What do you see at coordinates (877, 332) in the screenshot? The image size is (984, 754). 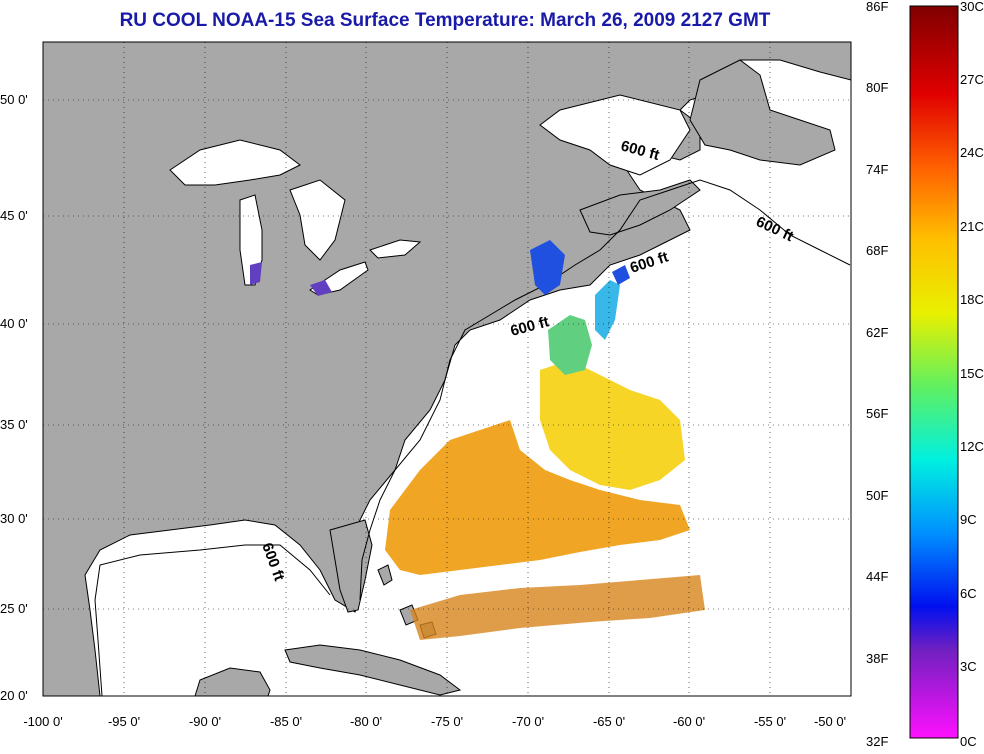 I see `colorbar-f-label: 62F` at bounding box center [877, 332].